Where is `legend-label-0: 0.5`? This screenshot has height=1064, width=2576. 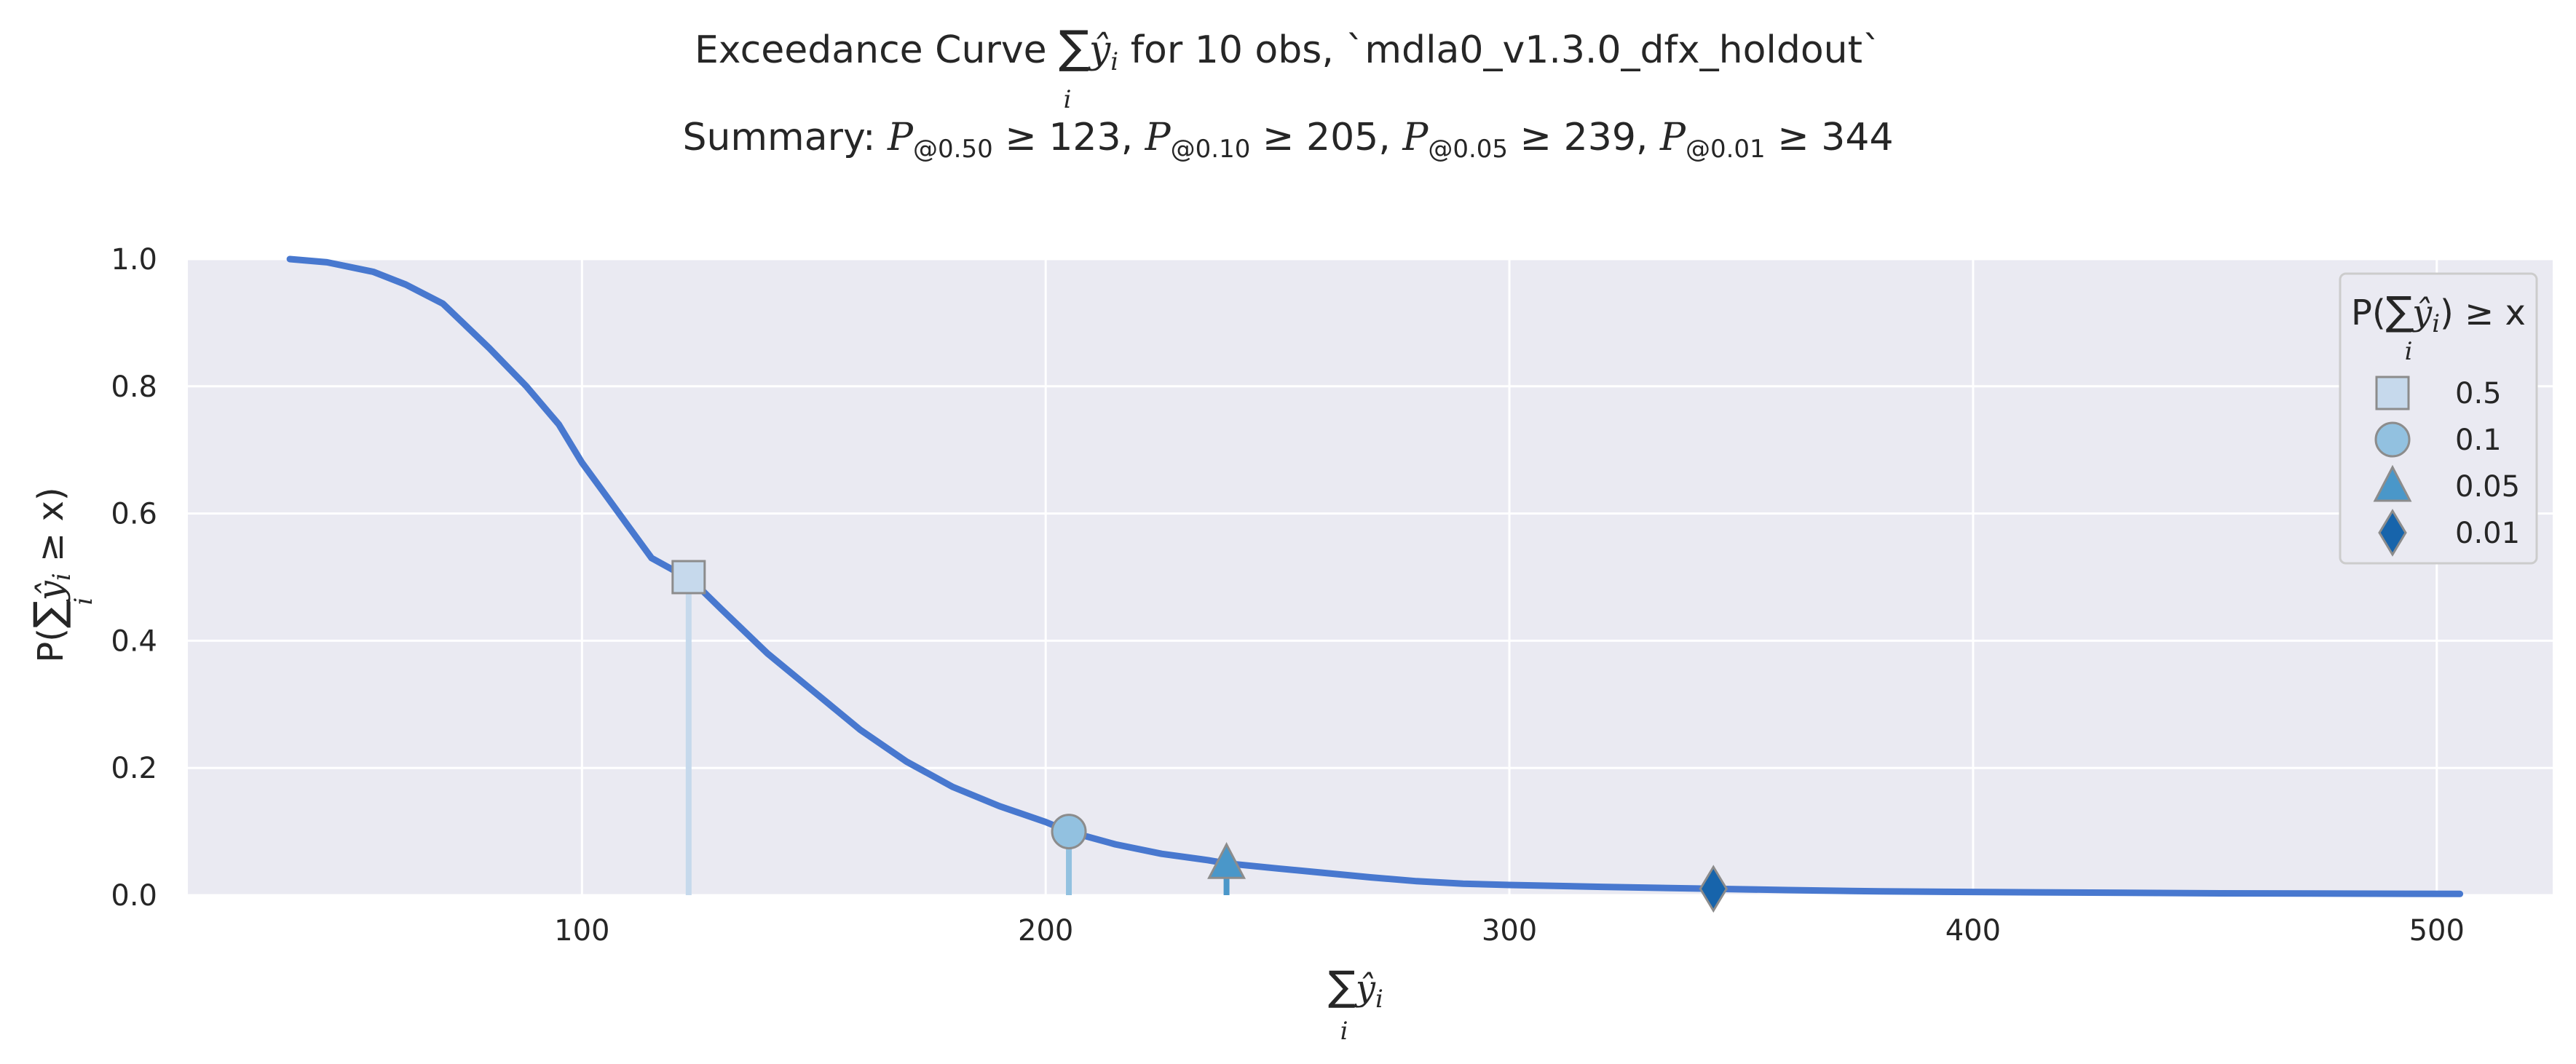
legend-label-0: 0.5 is located at coordinates (2478, 393).